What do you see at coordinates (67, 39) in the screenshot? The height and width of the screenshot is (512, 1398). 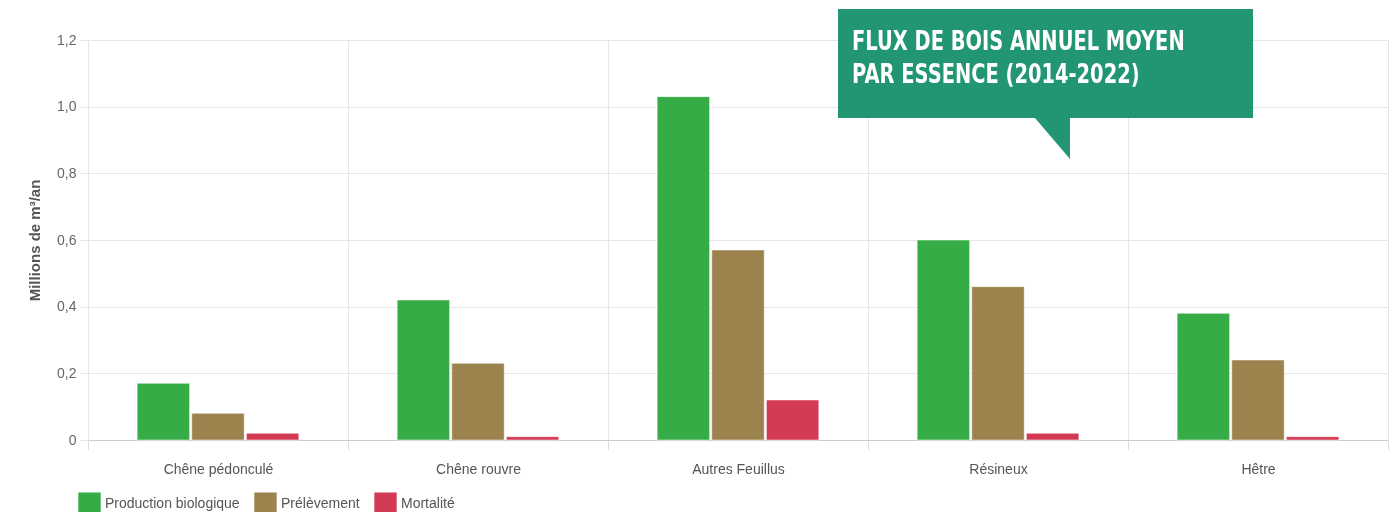 I see `y-tick-label: 1,2` at bounding box center [67, 39].